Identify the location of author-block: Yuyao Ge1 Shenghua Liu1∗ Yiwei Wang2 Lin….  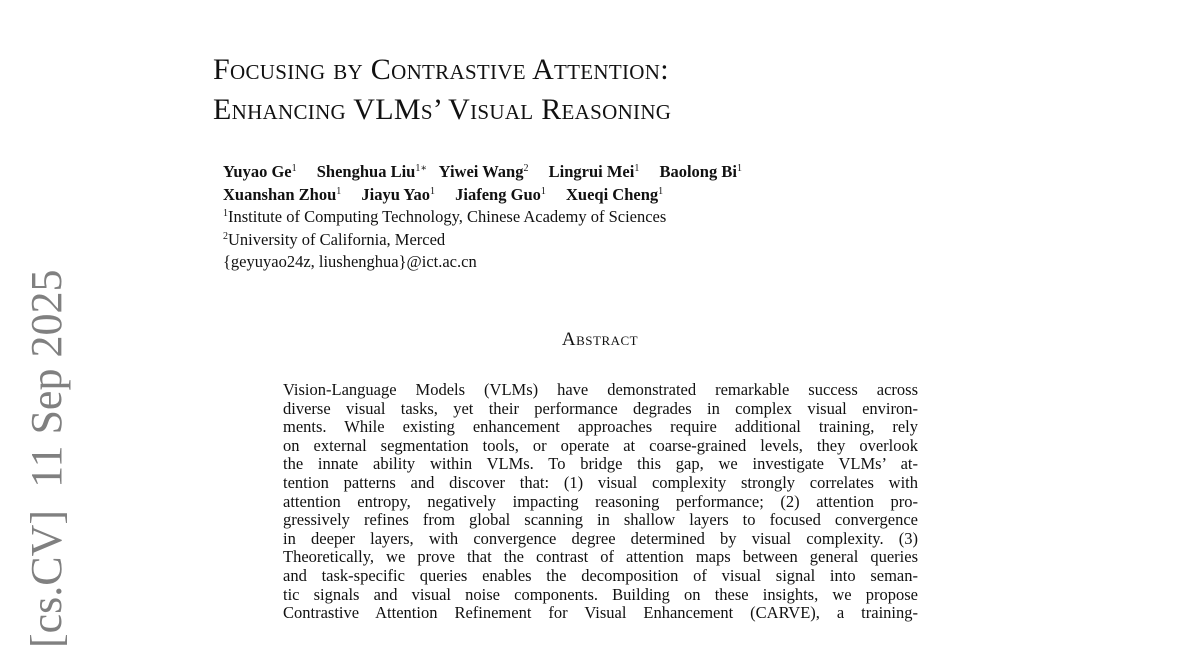
(482, 217).